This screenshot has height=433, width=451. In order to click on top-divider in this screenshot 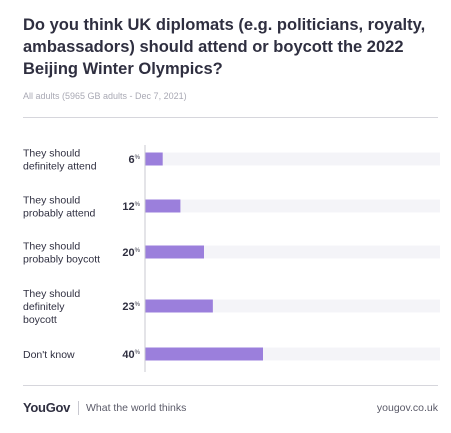, I will do `click(230, 117)`.